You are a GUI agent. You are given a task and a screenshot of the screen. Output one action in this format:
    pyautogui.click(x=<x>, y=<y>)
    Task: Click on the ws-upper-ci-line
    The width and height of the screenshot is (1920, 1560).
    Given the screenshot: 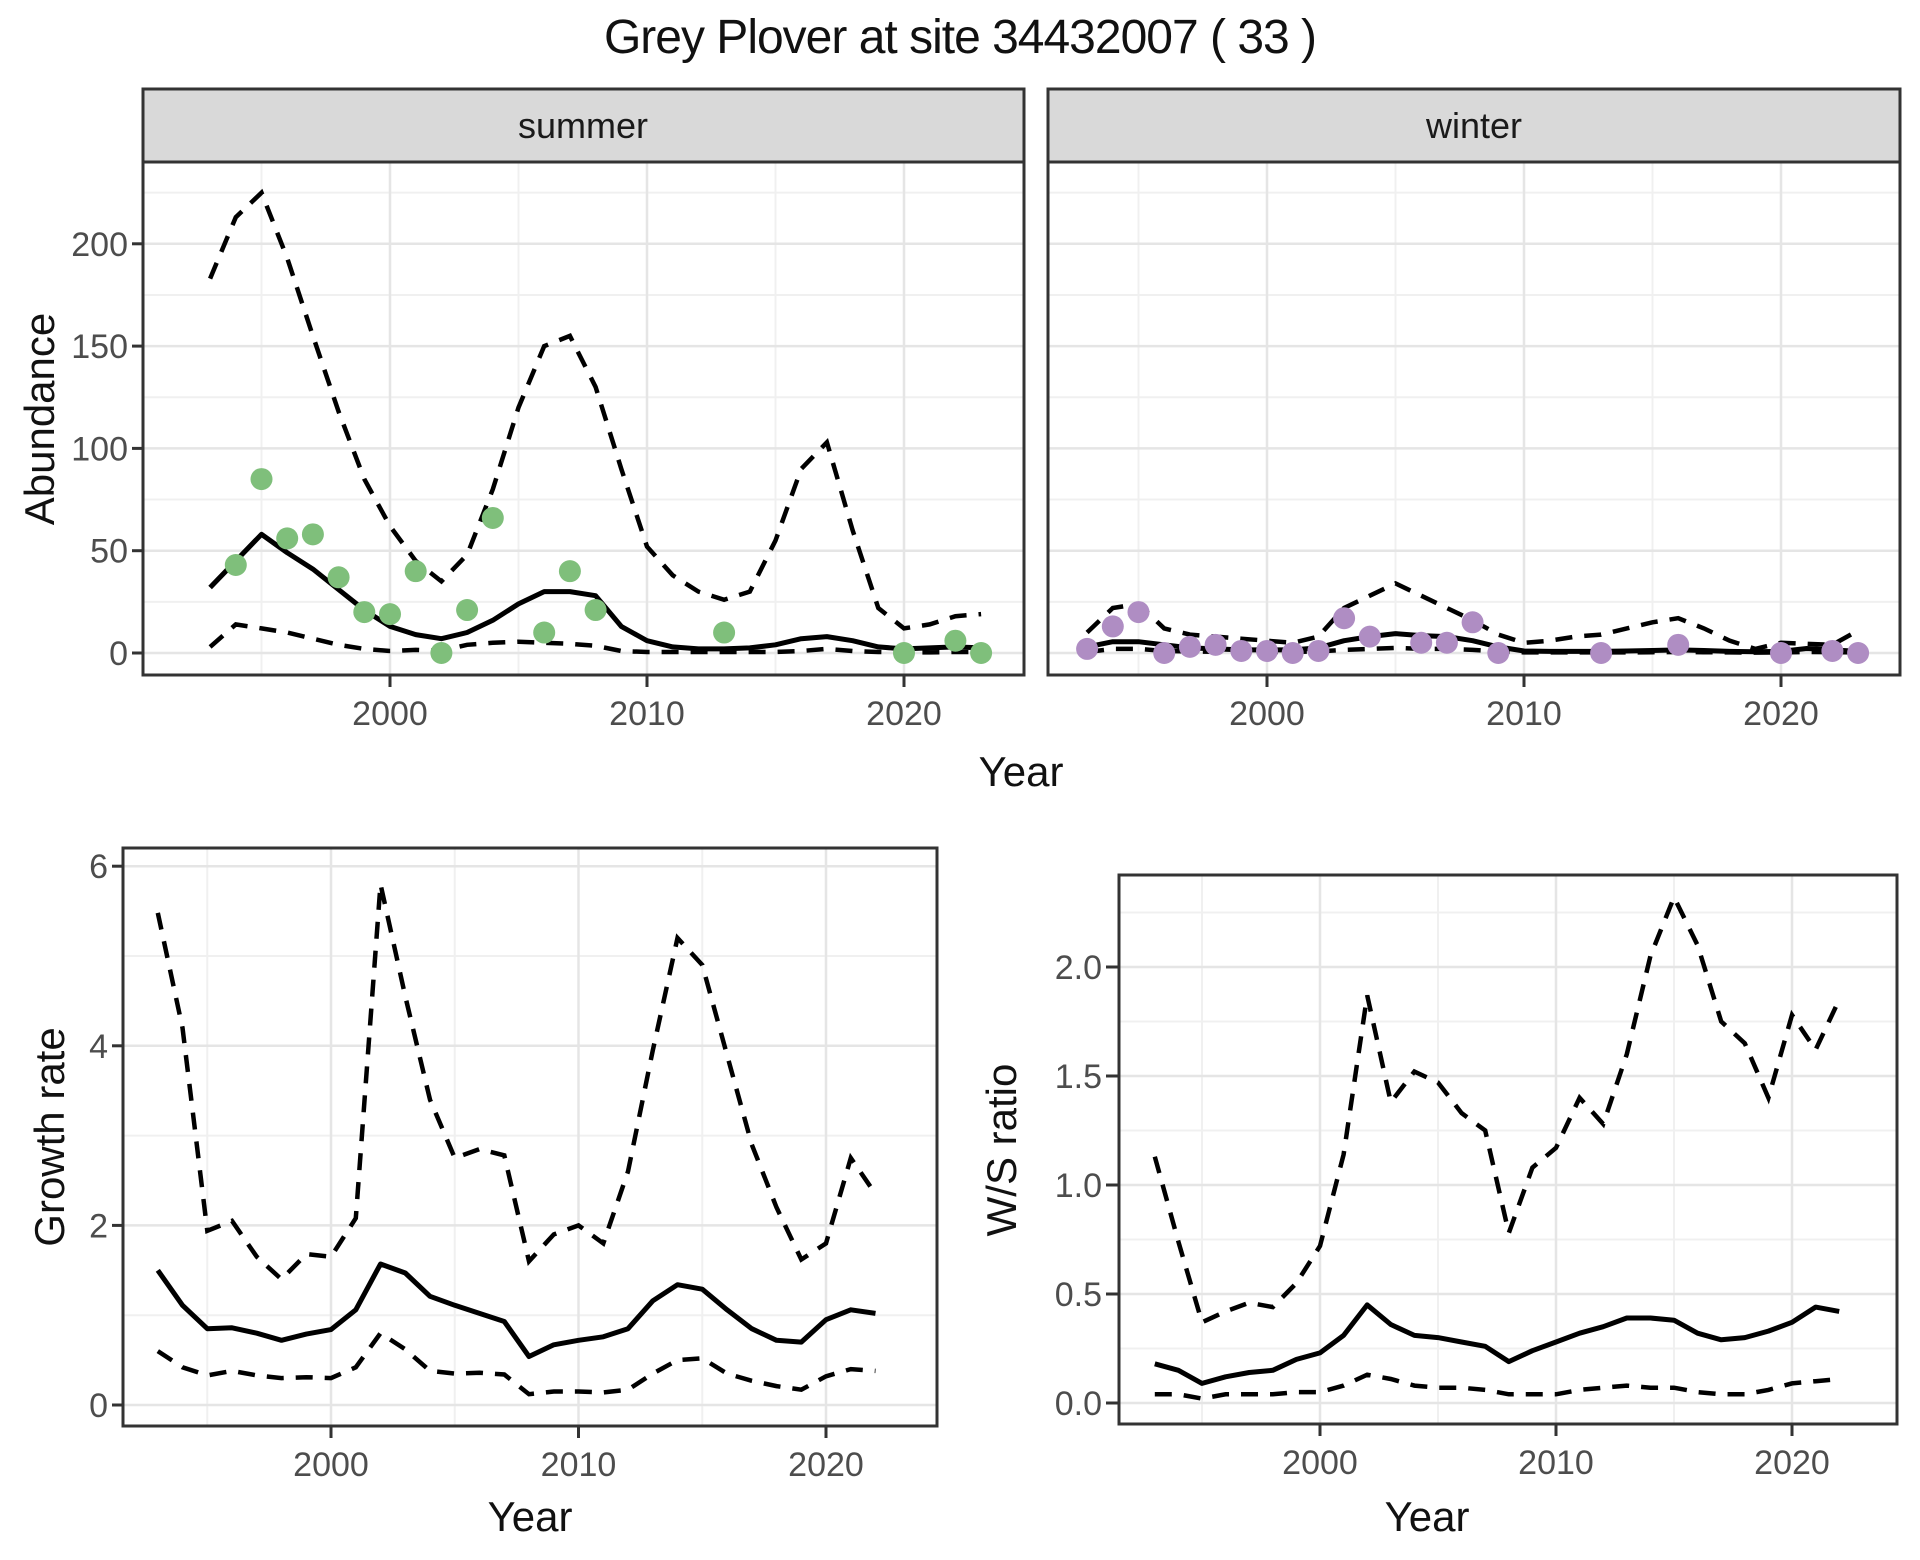 What is the action you would take?
    pyautogui.click(x=1497, y=1108)
    